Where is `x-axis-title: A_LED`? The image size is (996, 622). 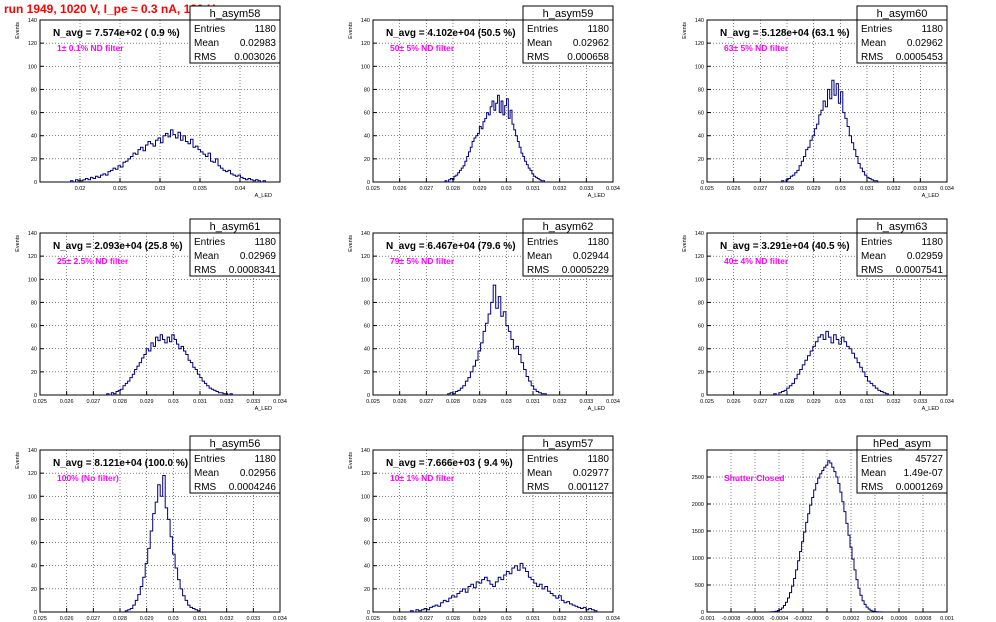 x-axis-title: A_LED is located at coordinates (930, 409).